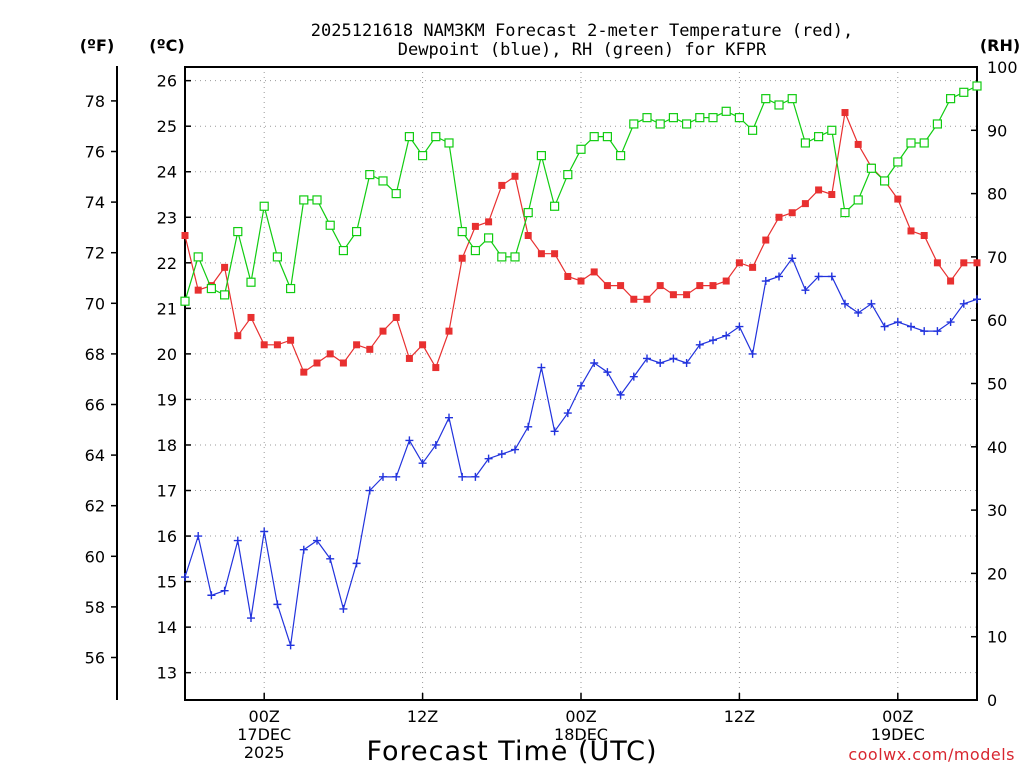 The image size is (1024, 768). I want to click on rh-axis-label: (RH), so click(1000, 45).